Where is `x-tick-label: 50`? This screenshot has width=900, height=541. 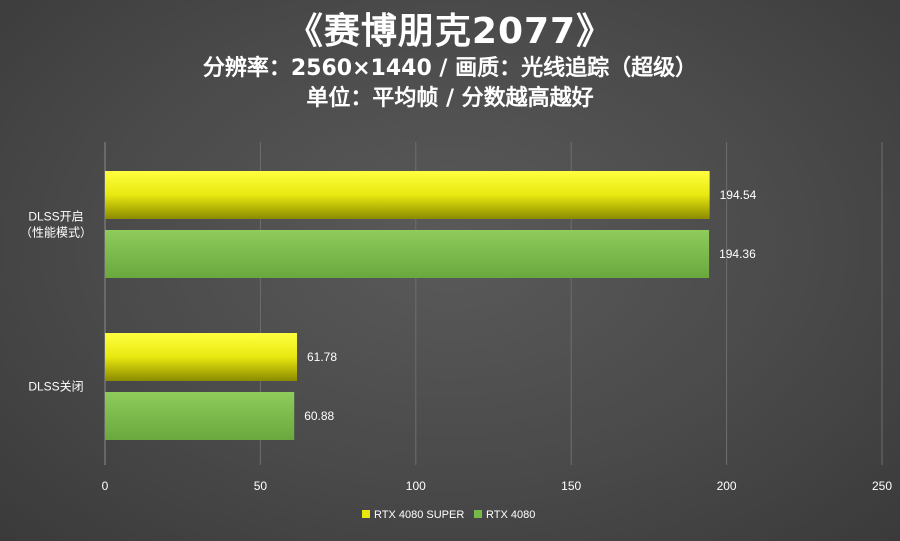
x-tick-label: 50 is located at coordinates (261, 486).